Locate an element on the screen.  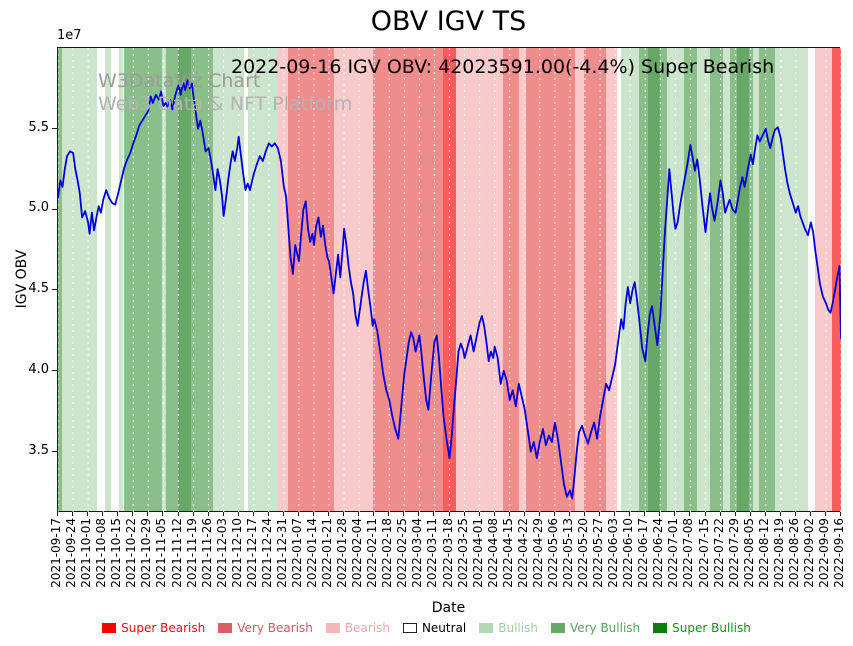
legend-label: Bearish is located at coordinates (367, 628).